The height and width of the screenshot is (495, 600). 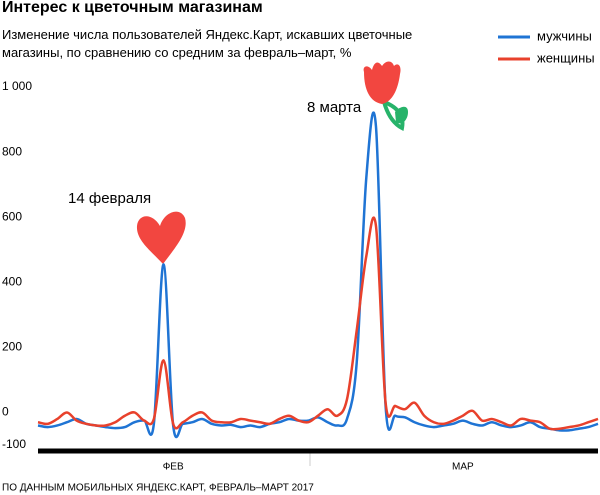 I want to click on x-tick-label: МАР, so click(x=463, y=467).